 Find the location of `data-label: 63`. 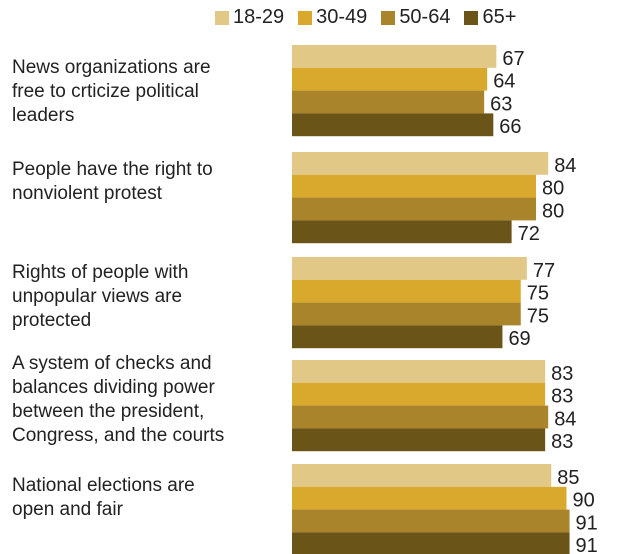

data-label: 63 is located at coordinates (501, 104).